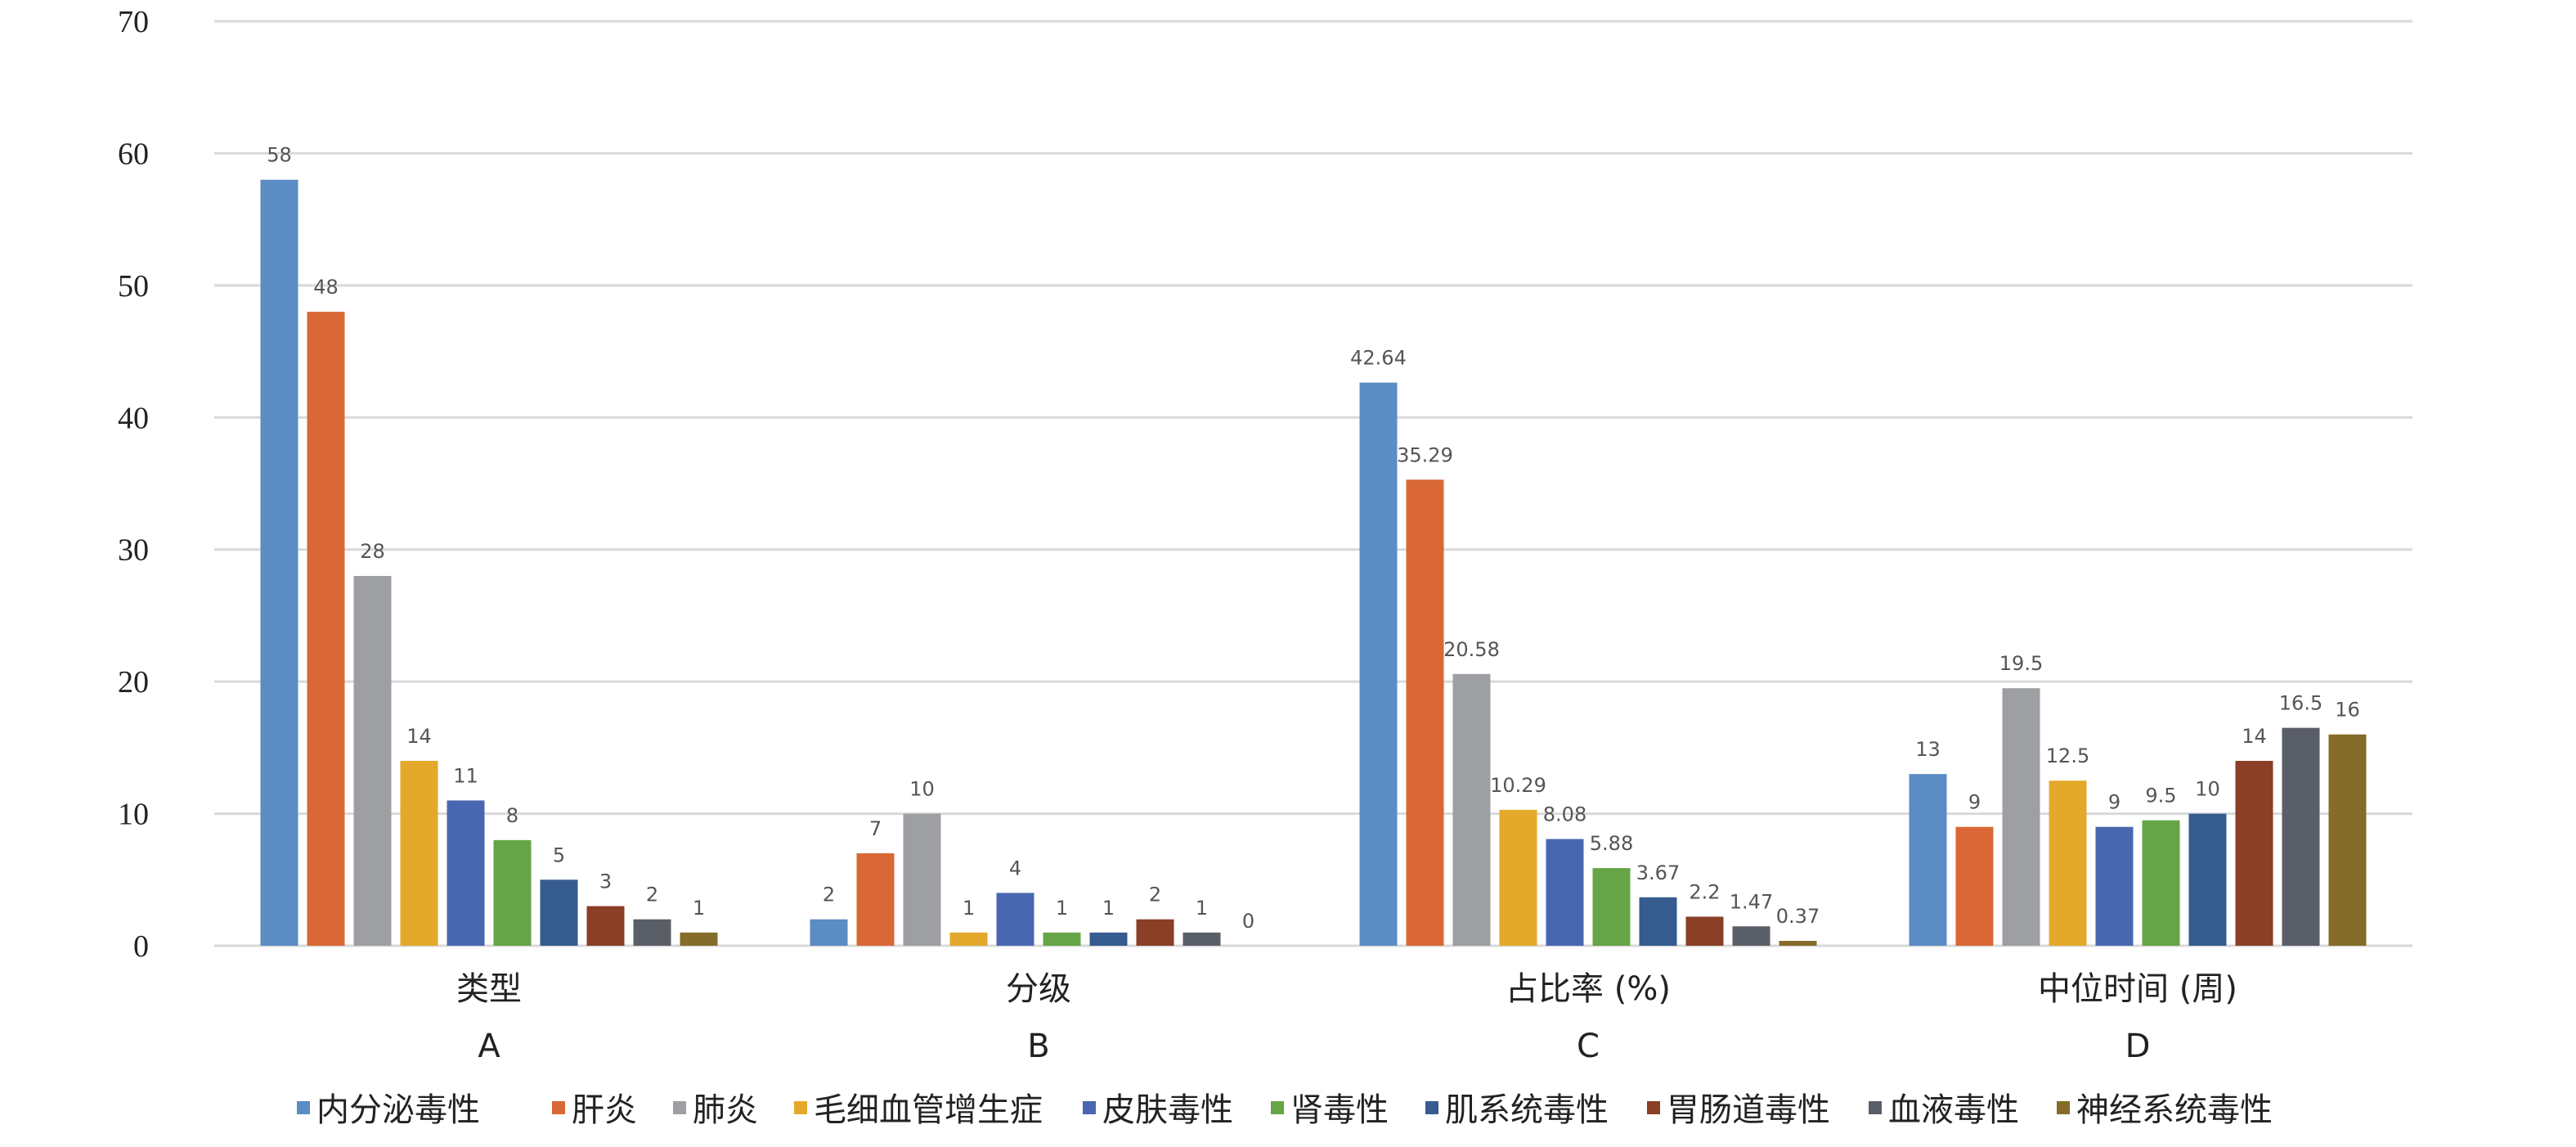  What do you see at coordinates (1658, 872) in the screenshot?
I see `data-label: 3.67` at bounding box center [1658, 872].